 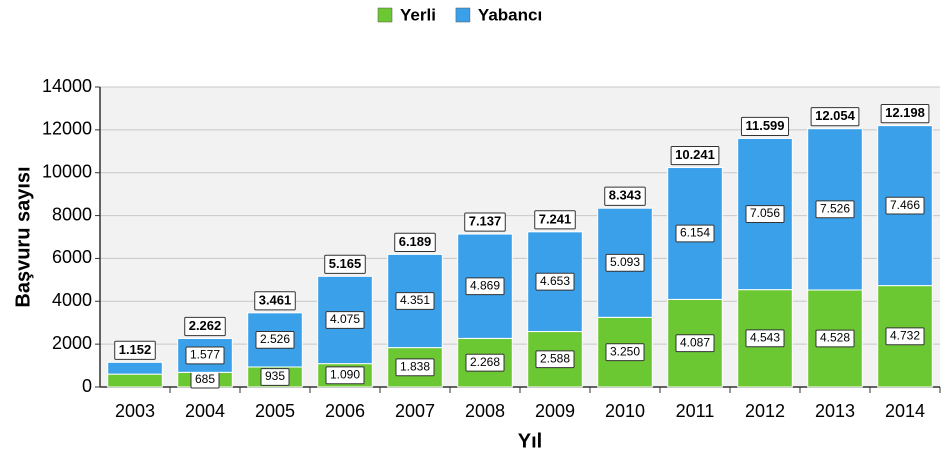 What do you see at coordinates (835, 411) in the screenshot?
I see `x-tick-label: 2013` at bounding box center [835, 411].